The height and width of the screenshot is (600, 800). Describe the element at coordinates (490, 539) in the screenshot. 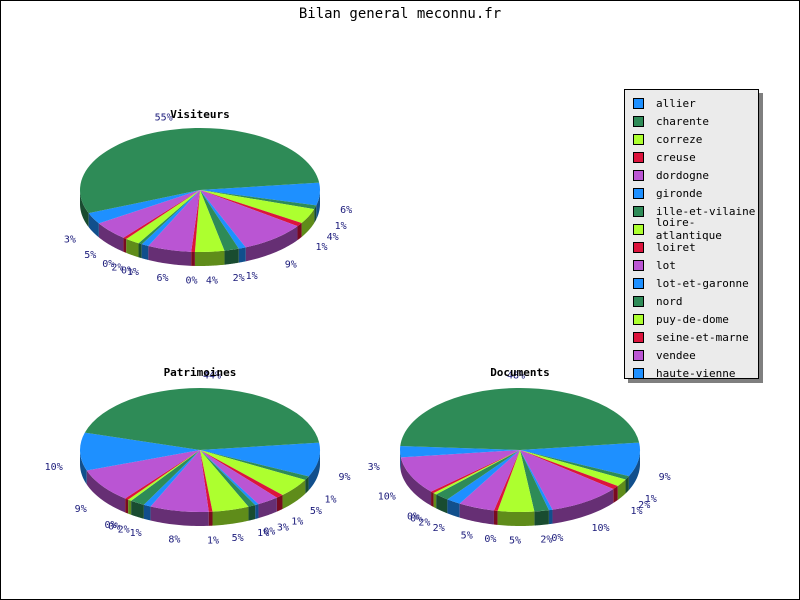

I see `pie-label-2-8: 0%` at that location.